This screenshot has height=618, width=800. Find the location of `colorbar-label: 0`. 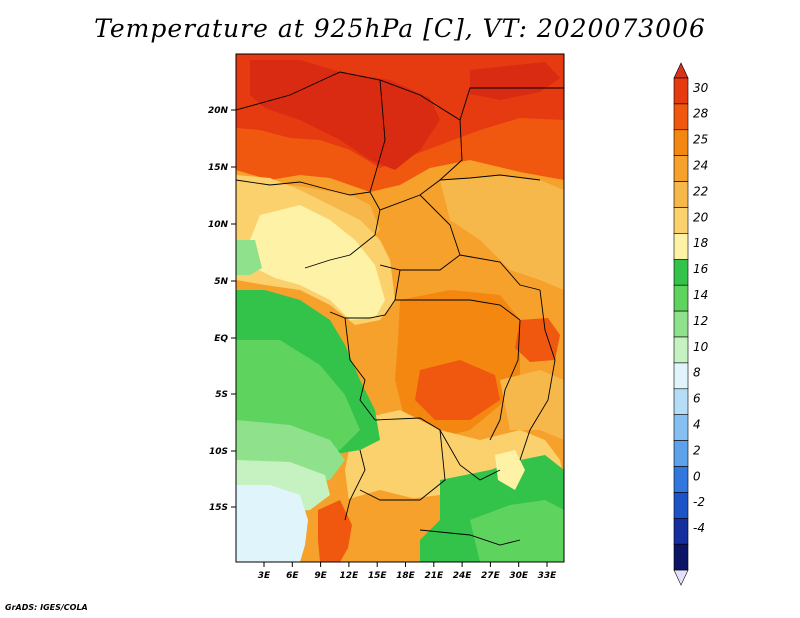

colorbar-label: 0 is located at coordinates (697, 476).